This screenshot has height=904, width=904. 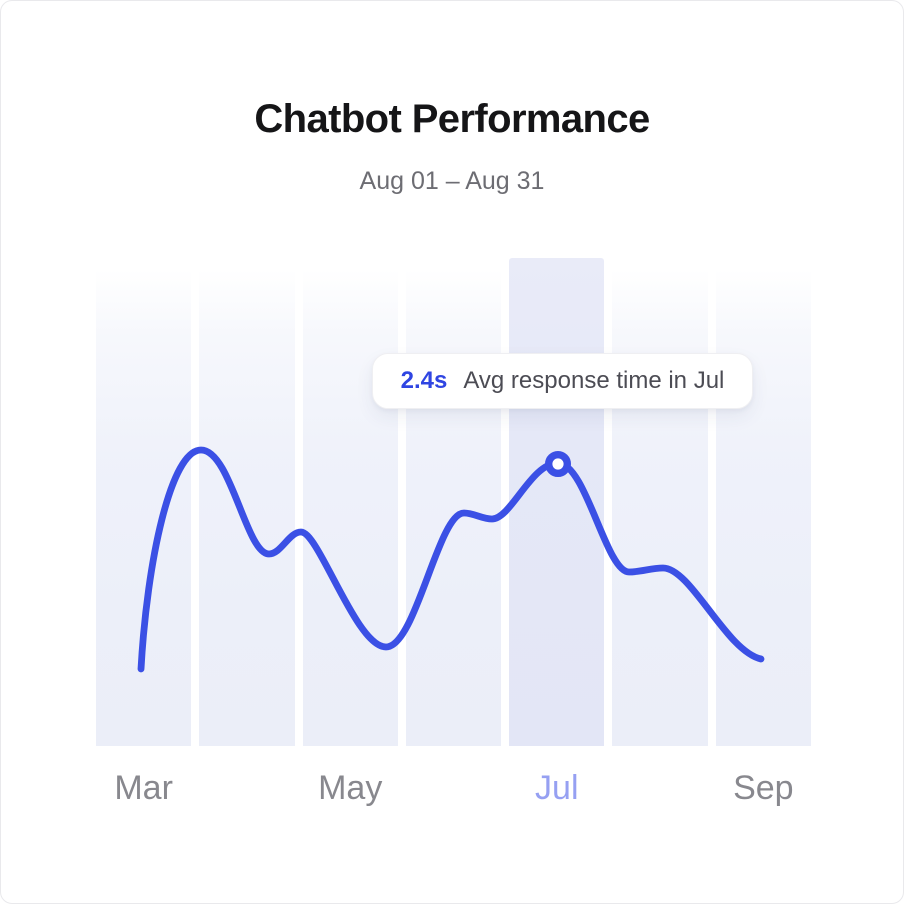 I want to click on chart-band-jun, so click(x=453, y=507).